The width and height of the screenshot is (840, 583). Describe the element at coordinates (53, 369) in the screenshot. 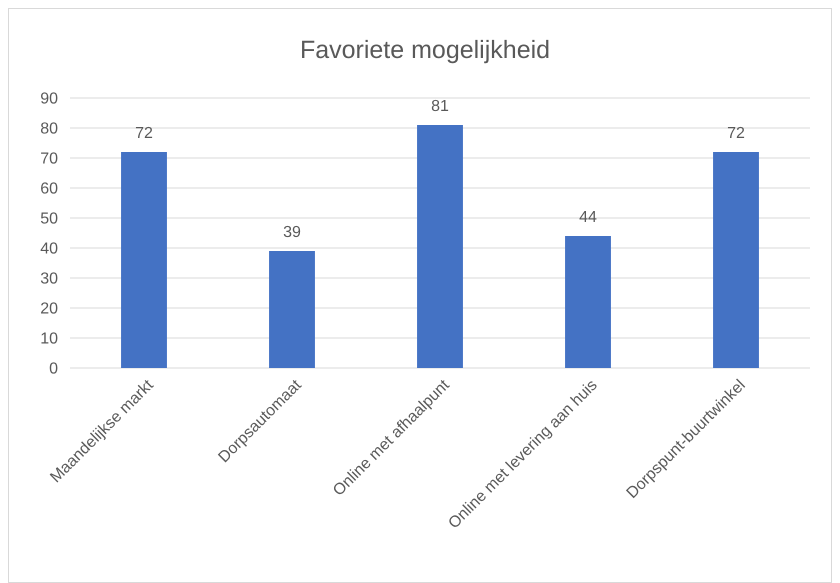

I see `y-tick-label: 0` at that location.